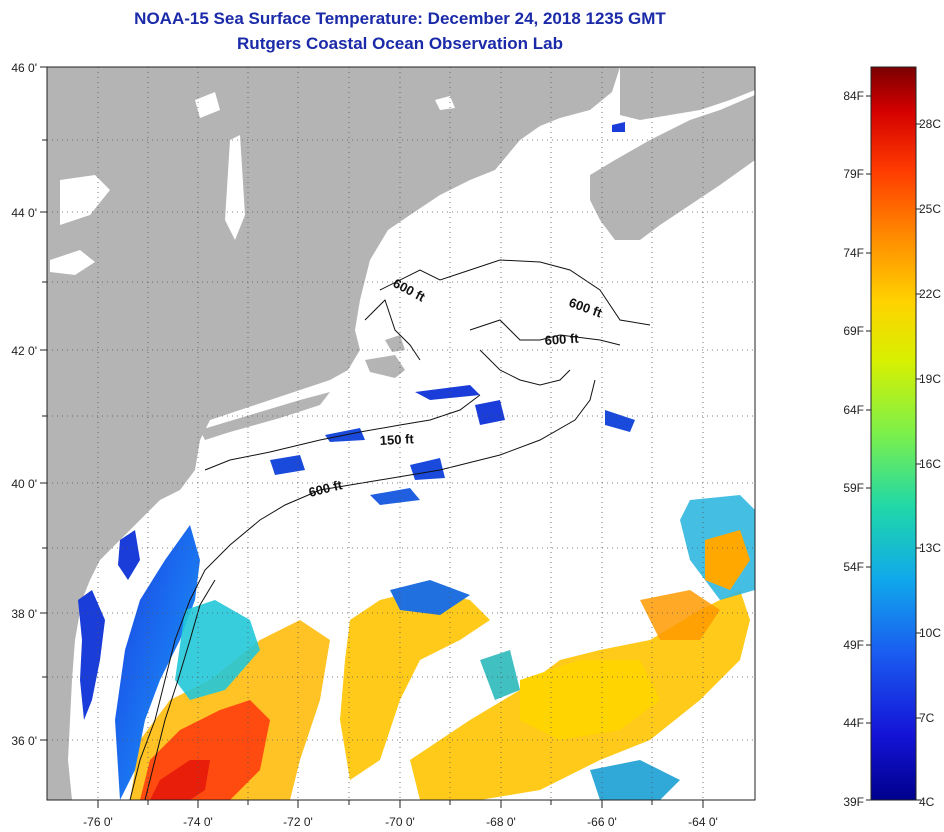 The height and width of the screenshot is (832, 944). What do you see at coordinates (24, 741) in the screenshot?
I see `lat-label-36: 36 0'` at bounding box center [24, 741].